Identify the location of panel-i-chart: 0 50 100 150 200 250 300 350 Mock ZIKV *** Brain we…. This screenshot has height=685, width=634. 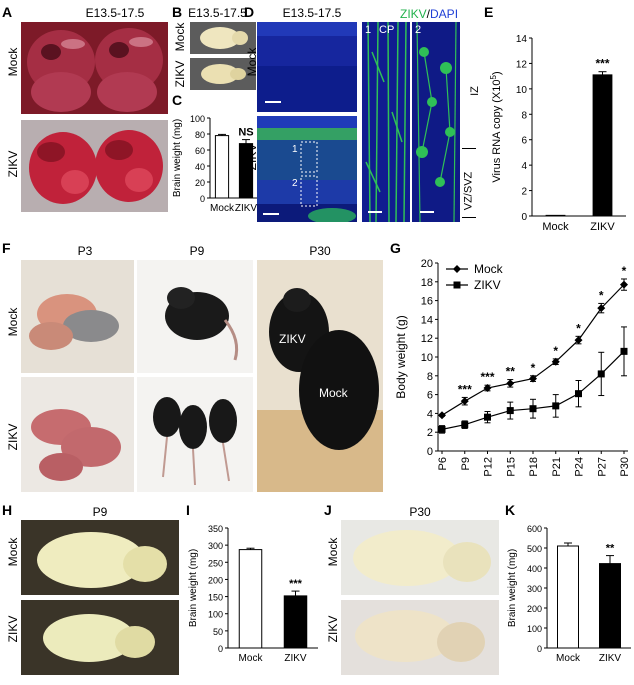
(253, 594).